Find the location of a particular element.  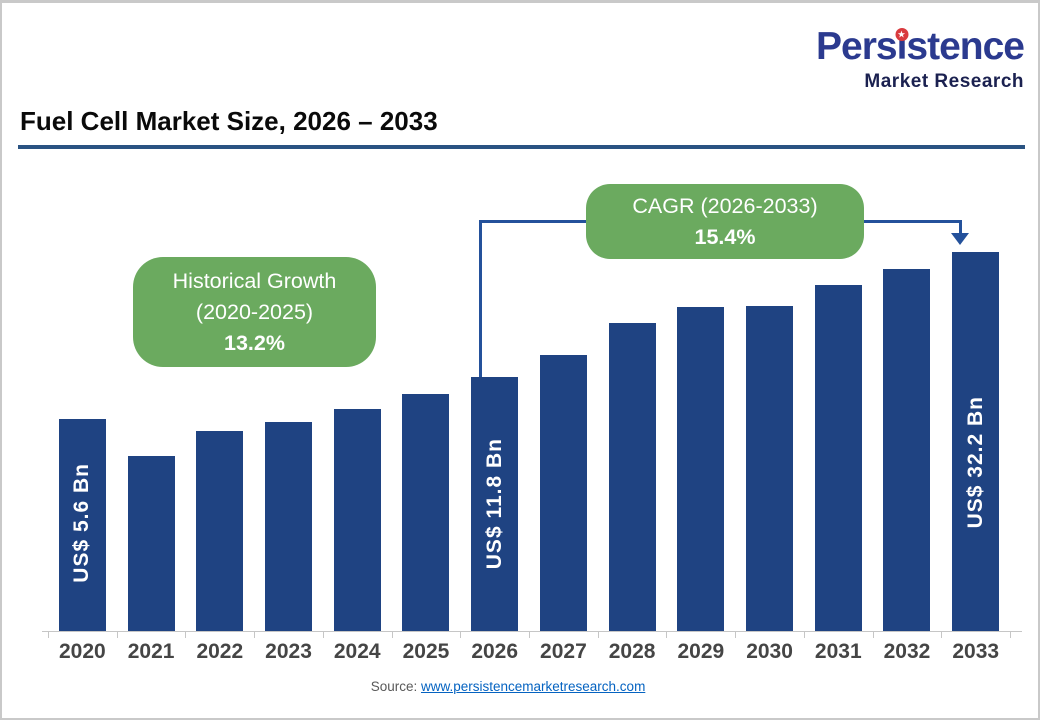

bar-2029 is located at coordinates (701, 469).